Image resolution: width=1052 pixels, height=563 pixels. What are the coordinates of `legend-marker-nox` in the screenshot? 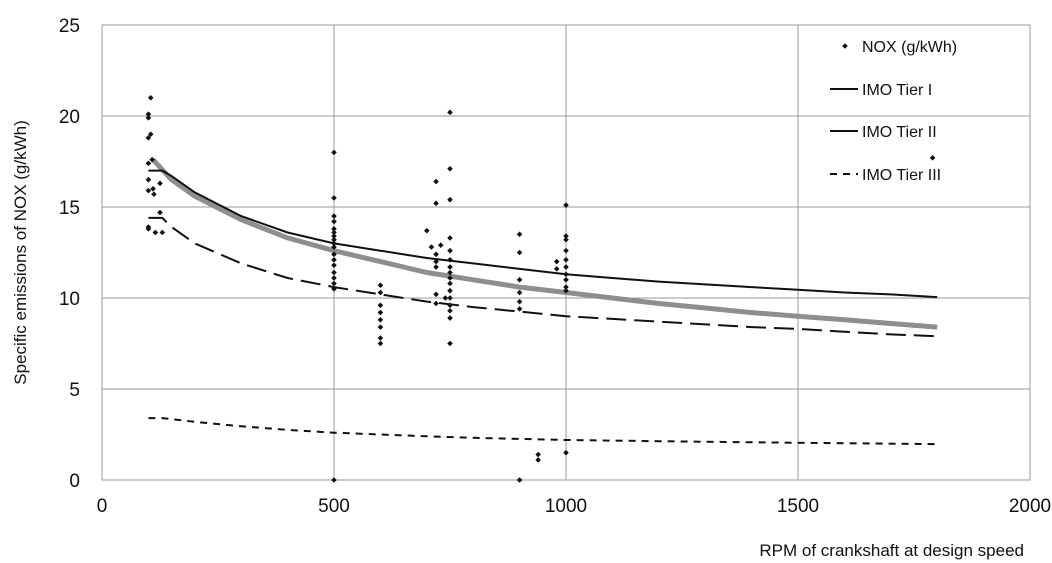 It's located at (845, 46).